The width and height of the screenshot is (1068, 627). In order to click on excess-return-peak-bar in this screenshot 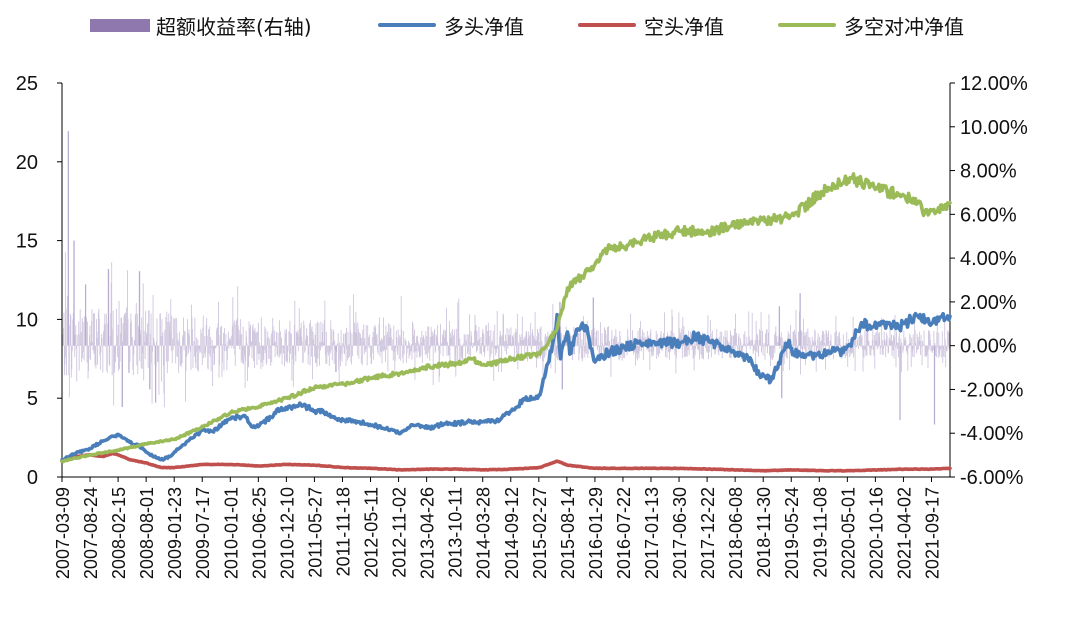, I will do `click(782, 372)`.